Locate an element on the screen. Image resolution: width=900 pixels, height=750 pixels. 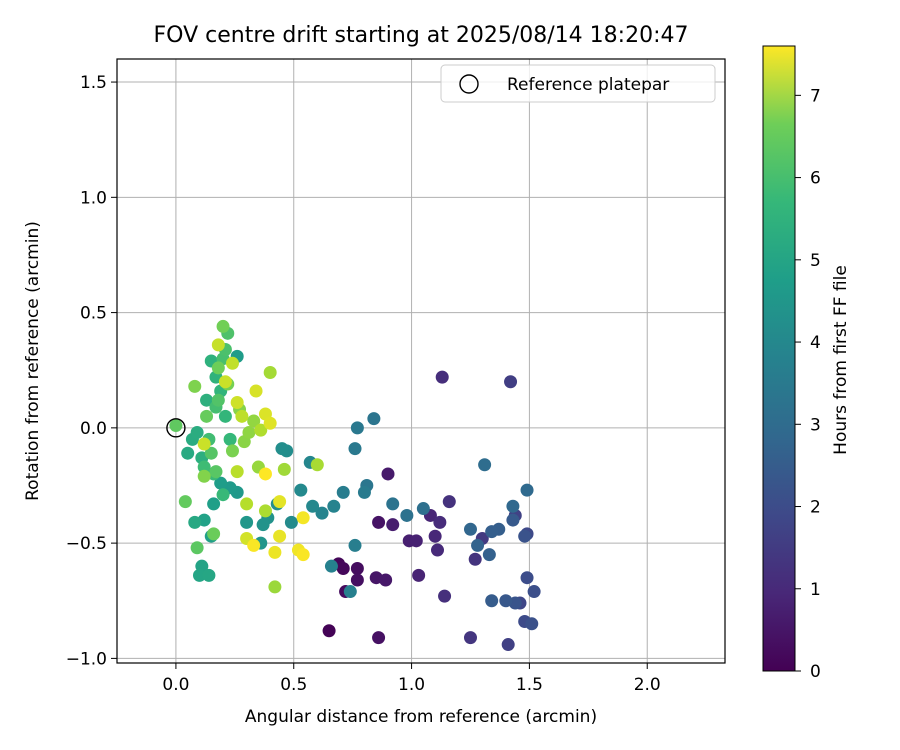
colorbar-ticks: 0 1 2 3 4 5 6 7 is located at coordinates (808, 384).